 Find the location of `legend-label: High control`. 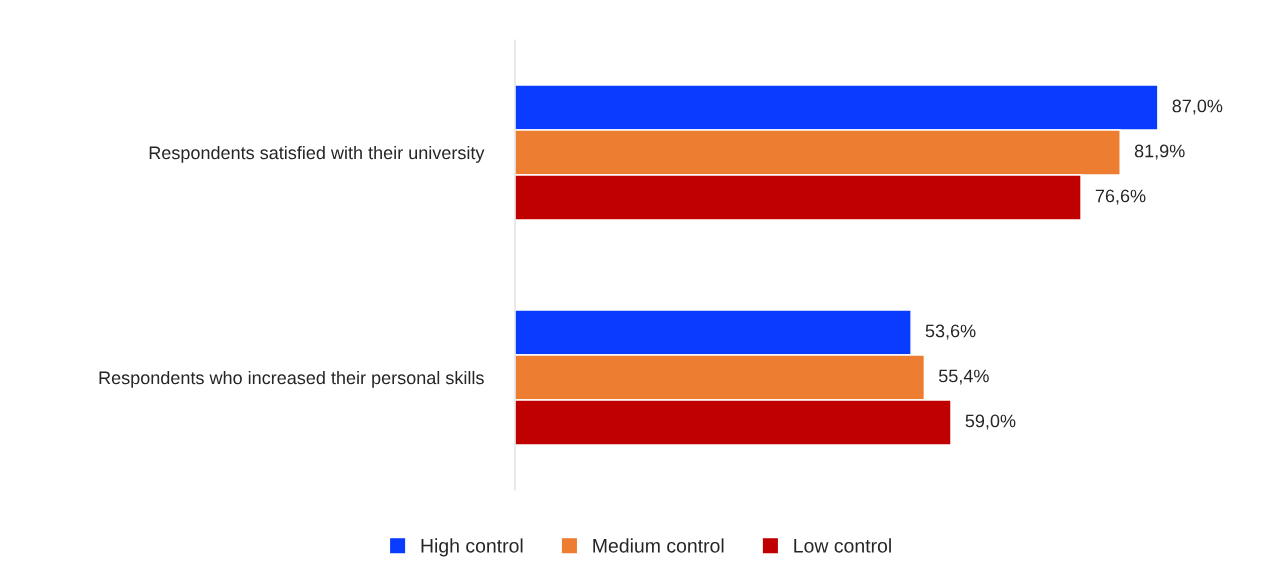

legend-label: High control is located at coordinates (472, 547).